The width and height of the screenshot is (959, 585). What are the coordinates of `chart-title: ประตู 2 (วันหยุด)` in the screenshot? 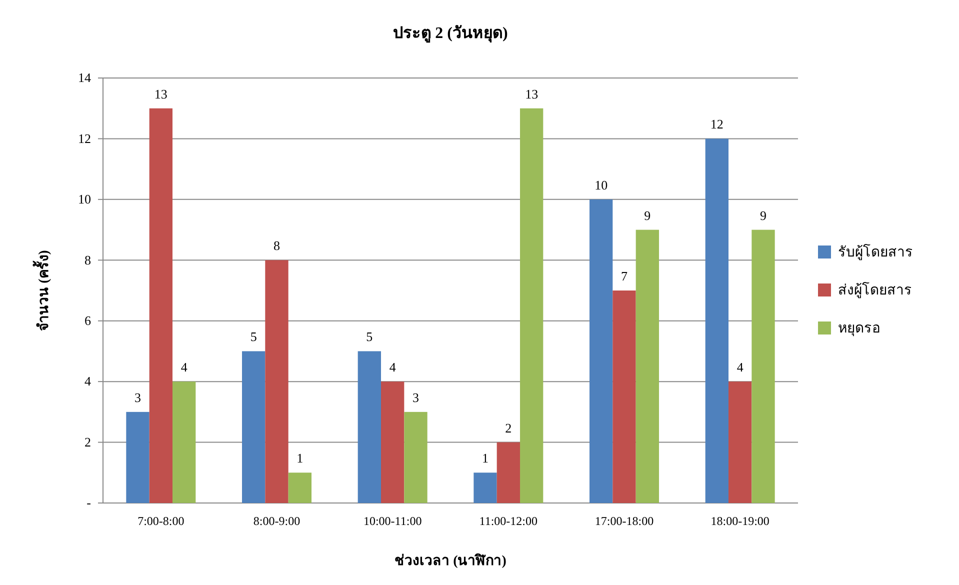 It's located at (450, 34).